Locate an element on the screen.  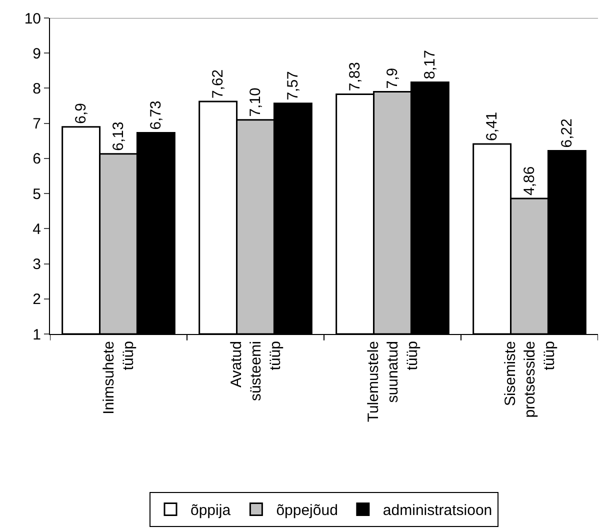
x-tick-label: Inimsuhete tüüp is located at coordinates (119, 377).